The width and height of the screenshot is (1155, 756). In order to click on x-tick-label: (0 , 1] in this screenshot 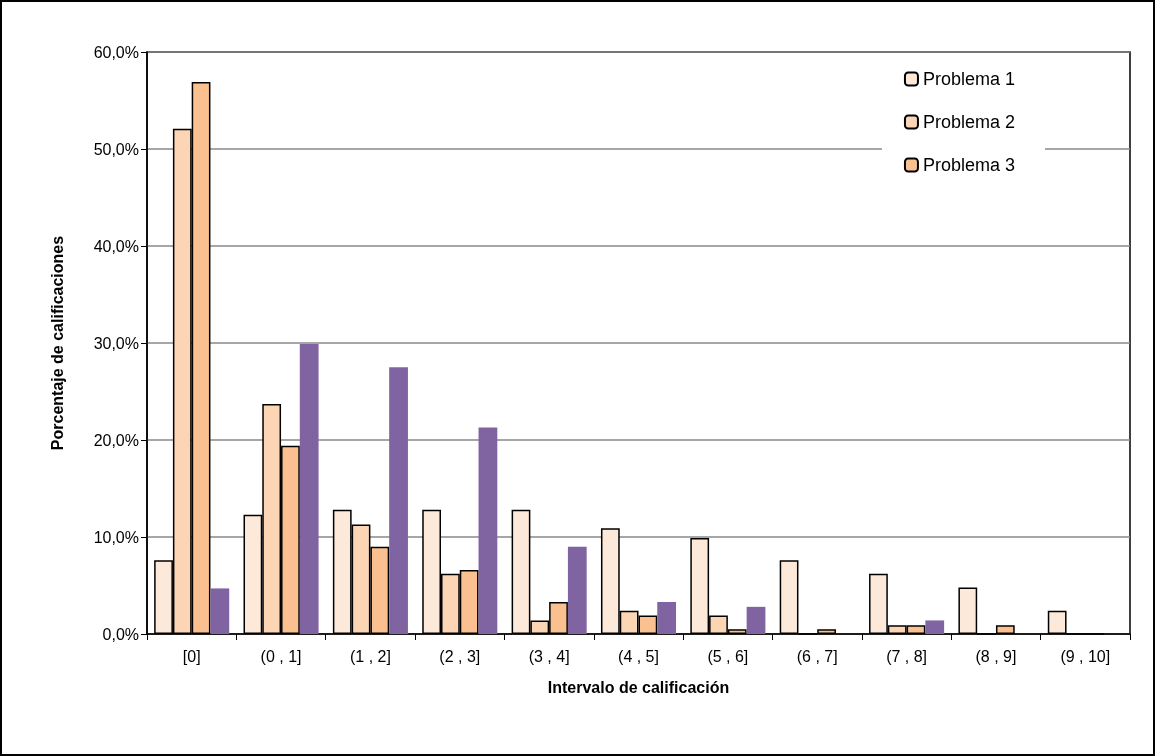, I will do `click(281, 656)`.